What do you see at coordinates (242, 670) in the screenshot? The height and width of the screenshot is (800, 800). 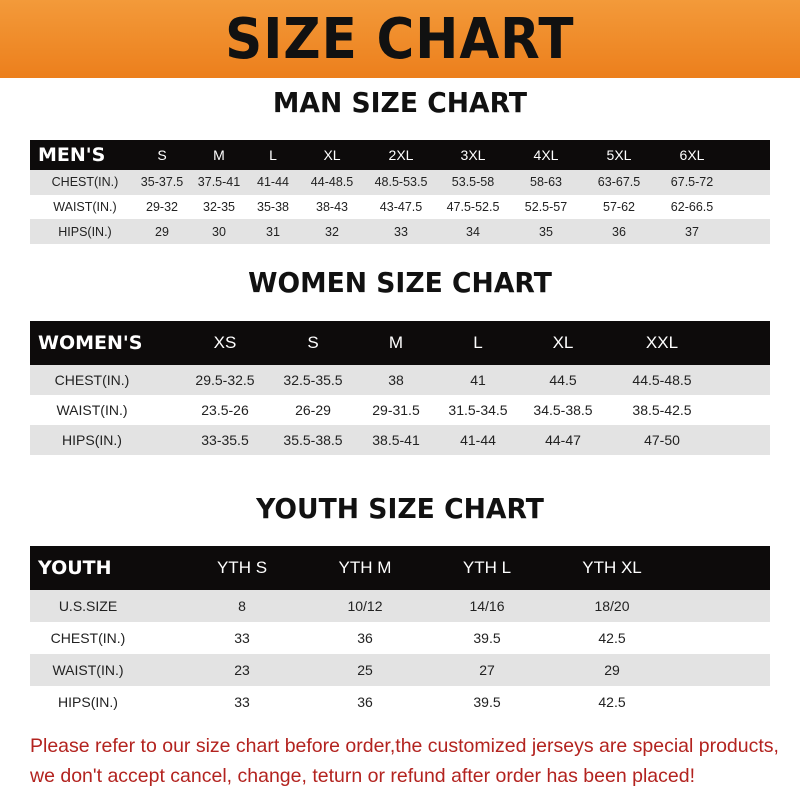 I see `measurement-value: 23` at bounding box center [242, 670].